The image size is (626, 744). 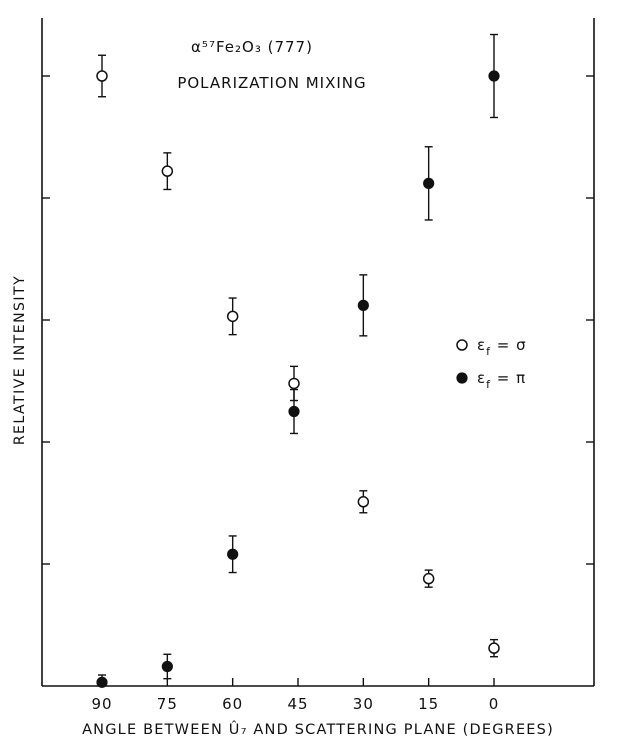 I want to click on x-tick-label: 30, so click(x=363, y=704).